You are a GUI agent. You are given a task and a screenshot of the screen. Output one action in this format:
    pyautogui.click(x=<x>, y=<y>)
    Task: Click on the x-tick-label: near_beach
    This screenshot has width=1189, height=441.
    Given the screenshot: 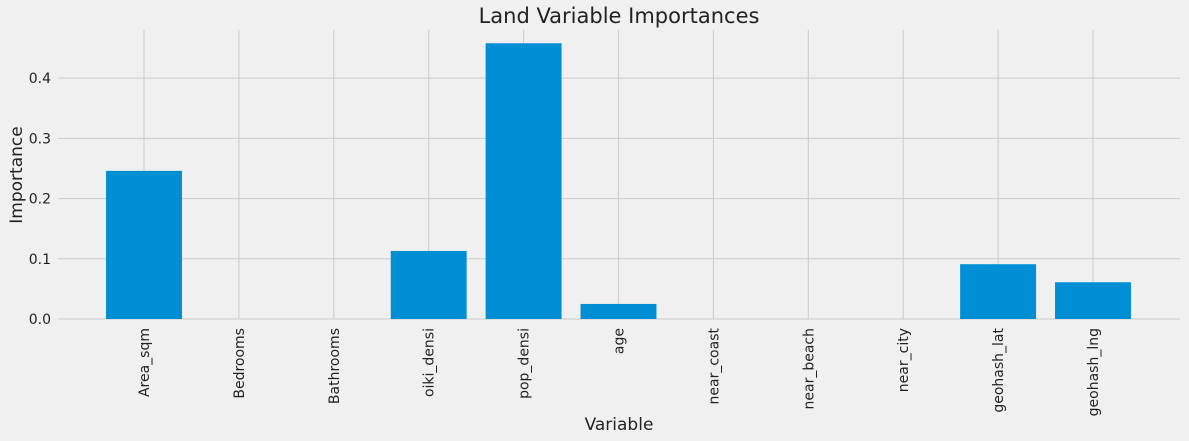 What is the action you would take?
    pyautogui.click(x=809, y=368)
    